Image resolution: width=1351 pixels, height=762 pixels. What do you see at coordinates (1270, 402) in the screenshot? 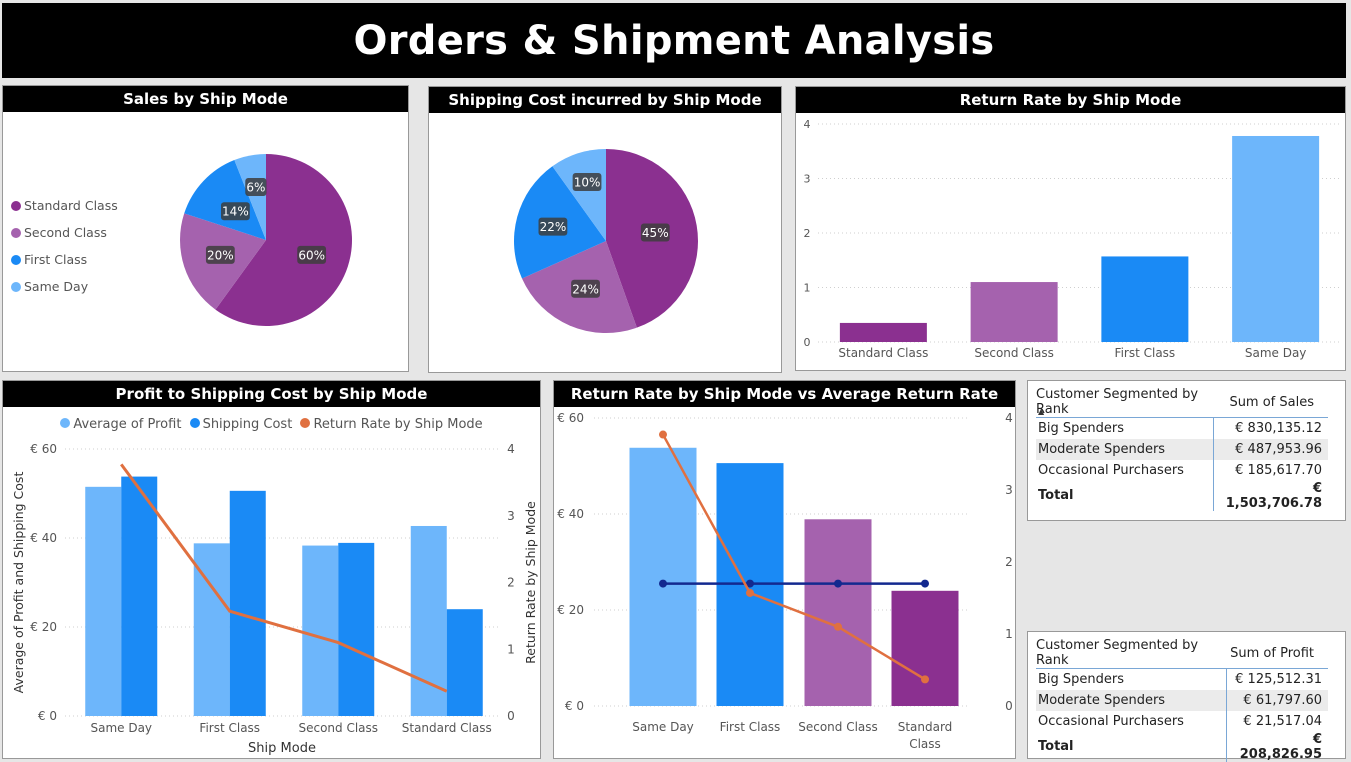
I see `column-header-sum-of-sales: Sum of Sales` at bounding box center [1270, 402].